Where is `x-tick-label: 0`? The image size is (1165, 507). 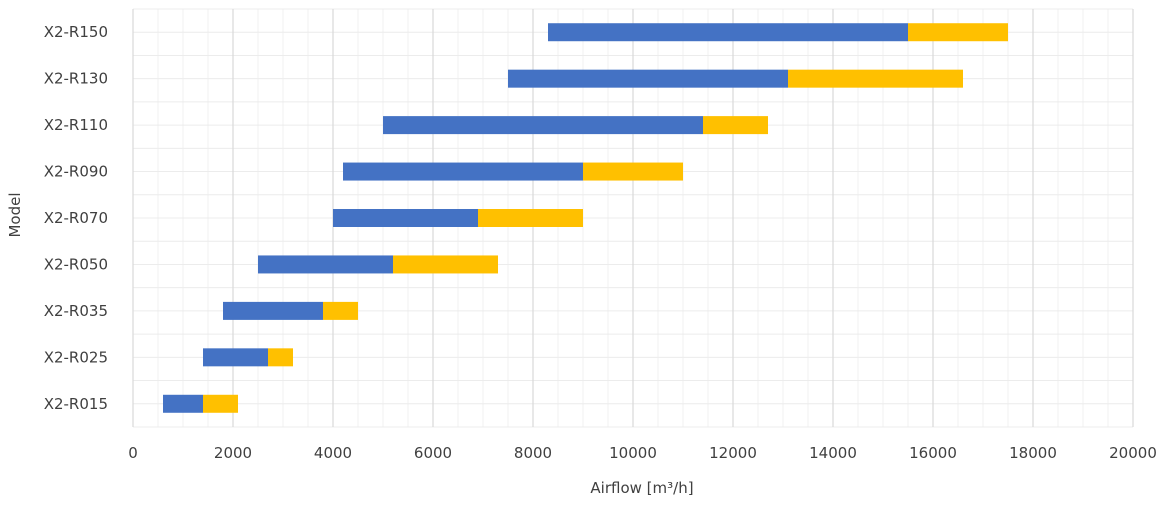
x-tick-label: 0 is located at coordinates (133, 453).